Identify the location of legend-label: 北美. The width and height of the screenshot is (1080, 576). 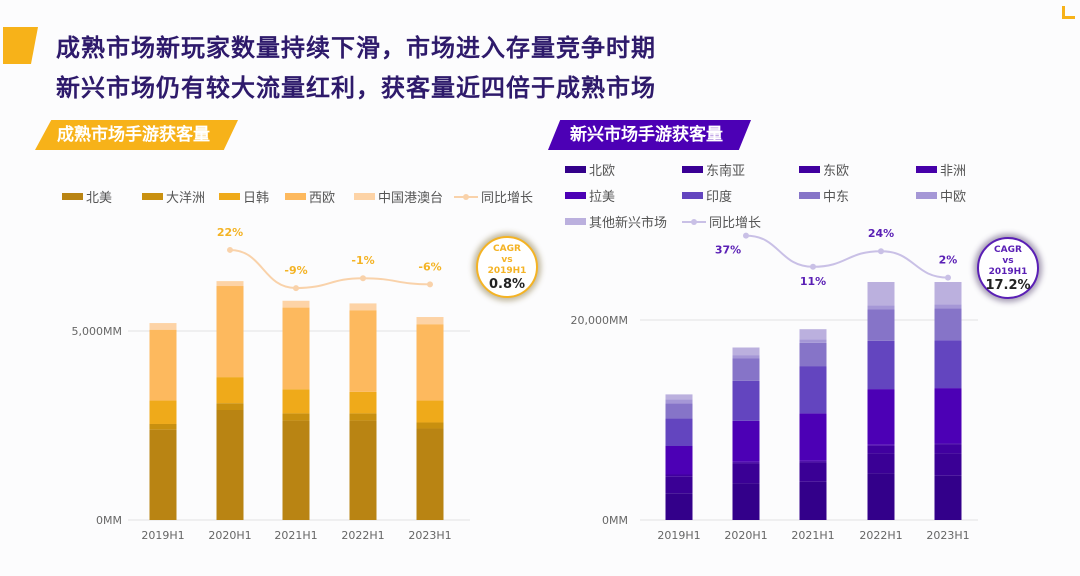
(99, 198).